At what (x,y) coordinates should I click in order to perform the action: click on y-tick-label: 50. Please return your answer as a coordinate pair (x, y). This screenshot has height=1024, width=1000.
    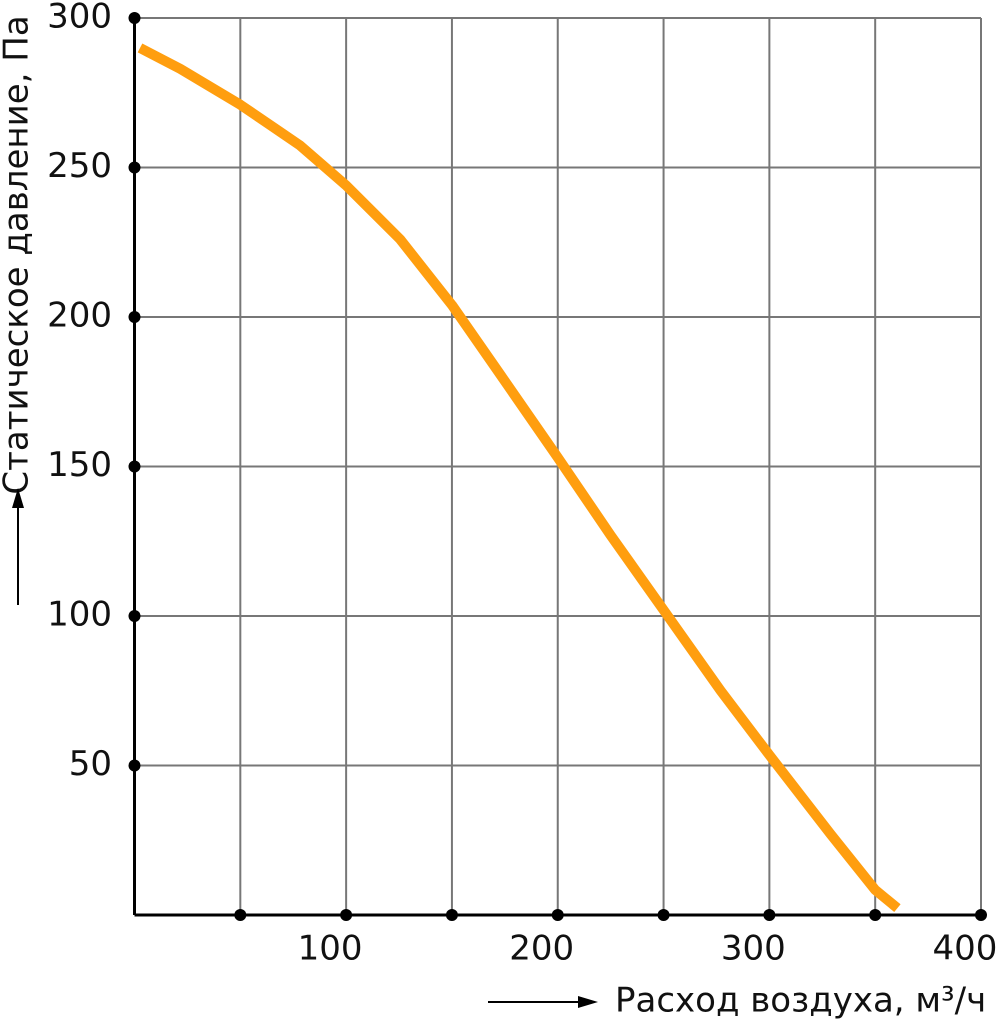
    Looking at the image, I should click on (90, 764).